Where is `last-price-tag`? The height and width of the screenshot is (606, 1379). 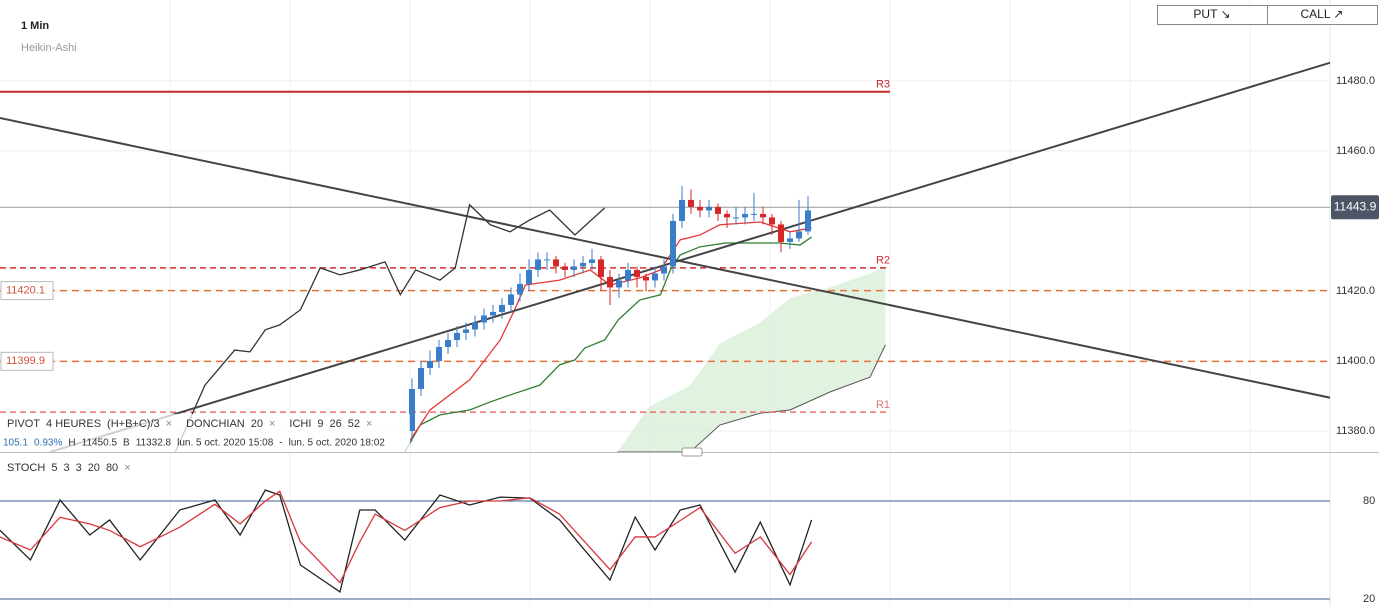 last-price-tag is located at coordinates (1355, 207).